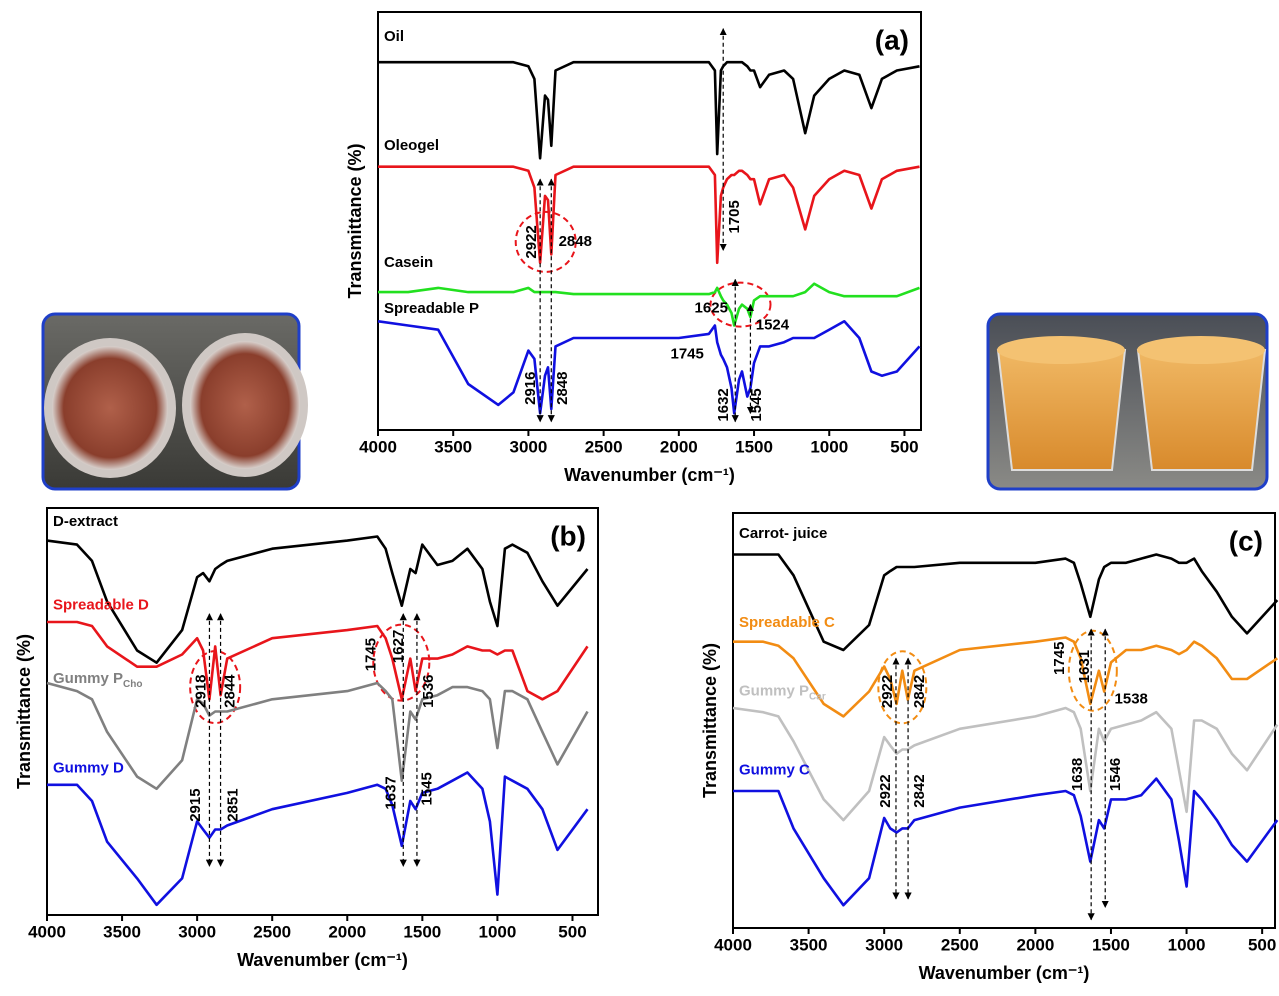 The width and height of the screenshot is (1279, 996). I want to click on series-name: Spreadable D, so click(101, 605).